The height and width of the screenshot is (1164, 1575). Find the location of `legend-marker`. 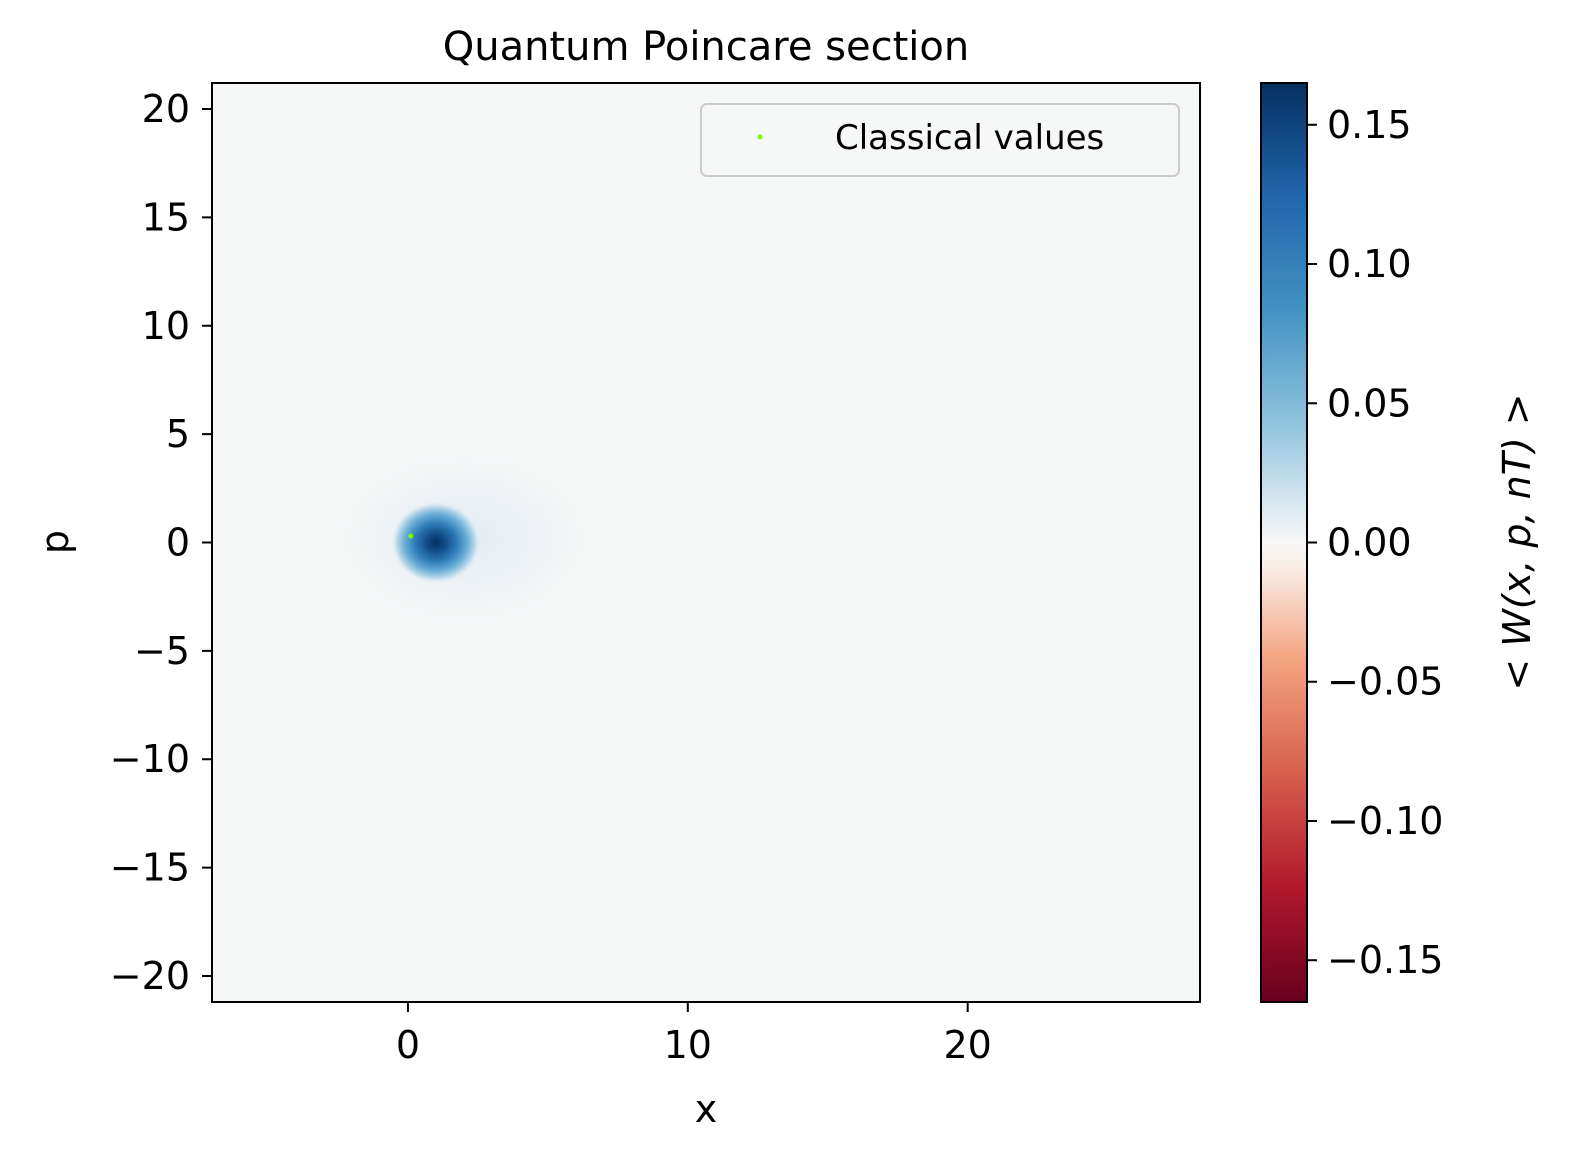

legend-marker is located at coordinates (760, 137).